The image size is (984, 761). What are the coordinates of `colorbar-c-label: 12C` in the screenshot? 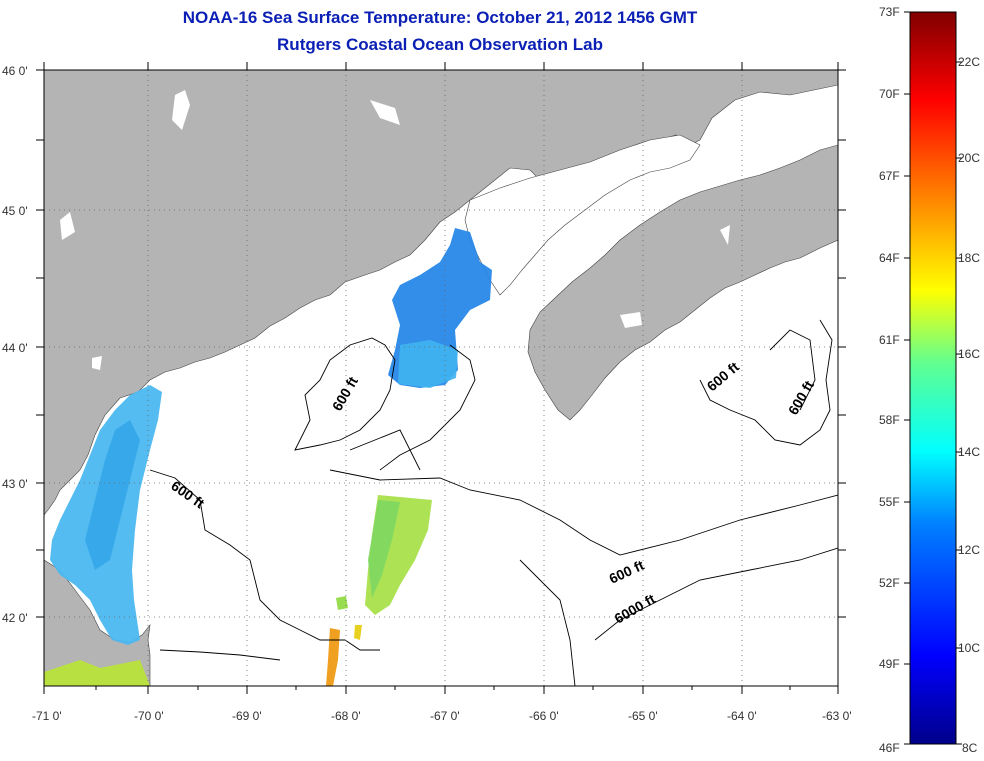 It's located at (969, 550).